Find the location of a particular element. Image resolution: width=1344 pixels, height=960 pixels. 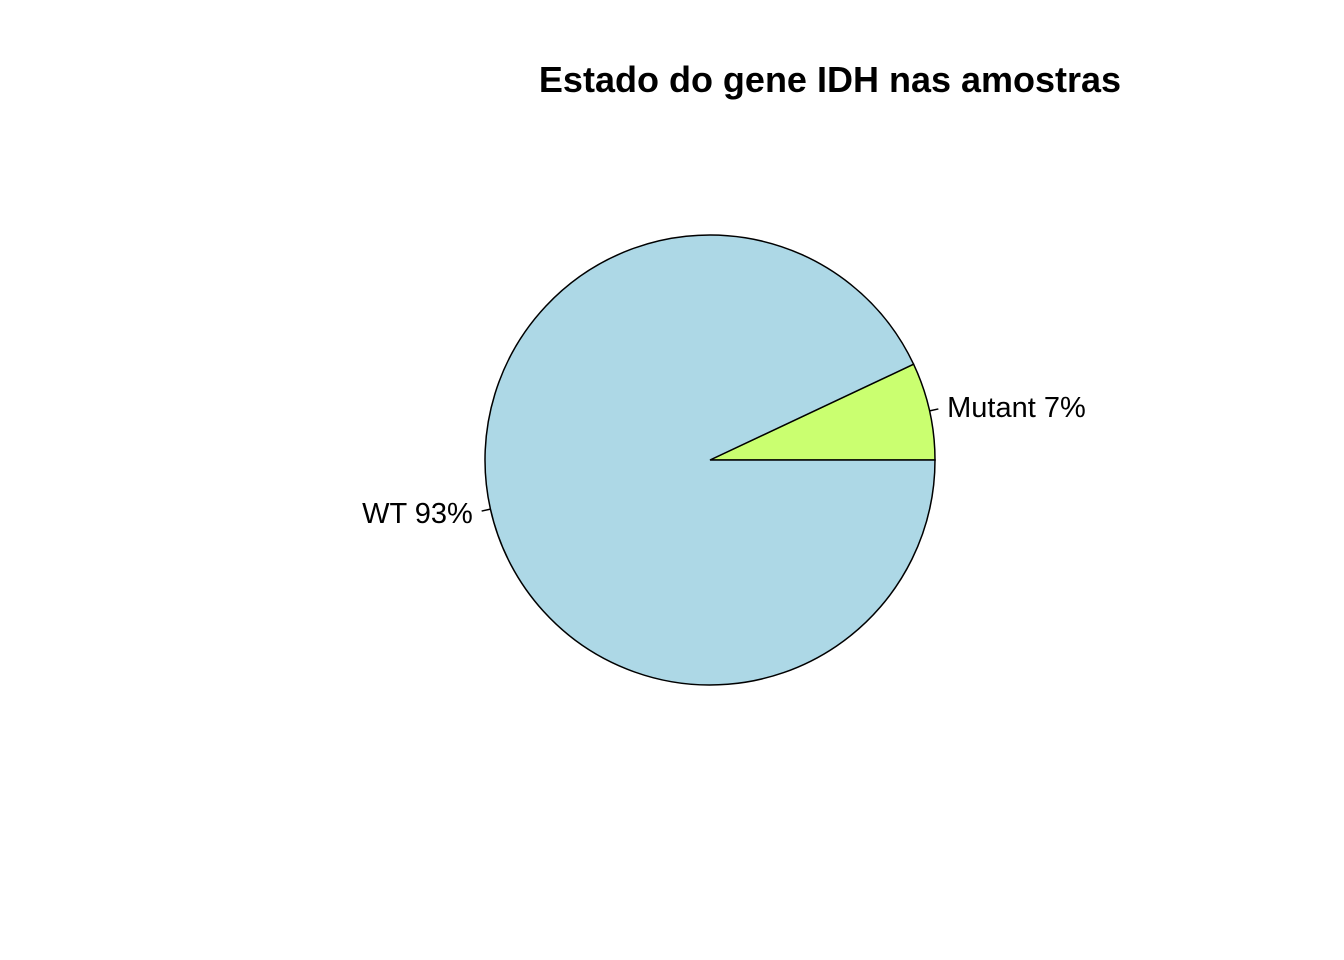

leader-line-mutant is located at coordinates (934, 410).